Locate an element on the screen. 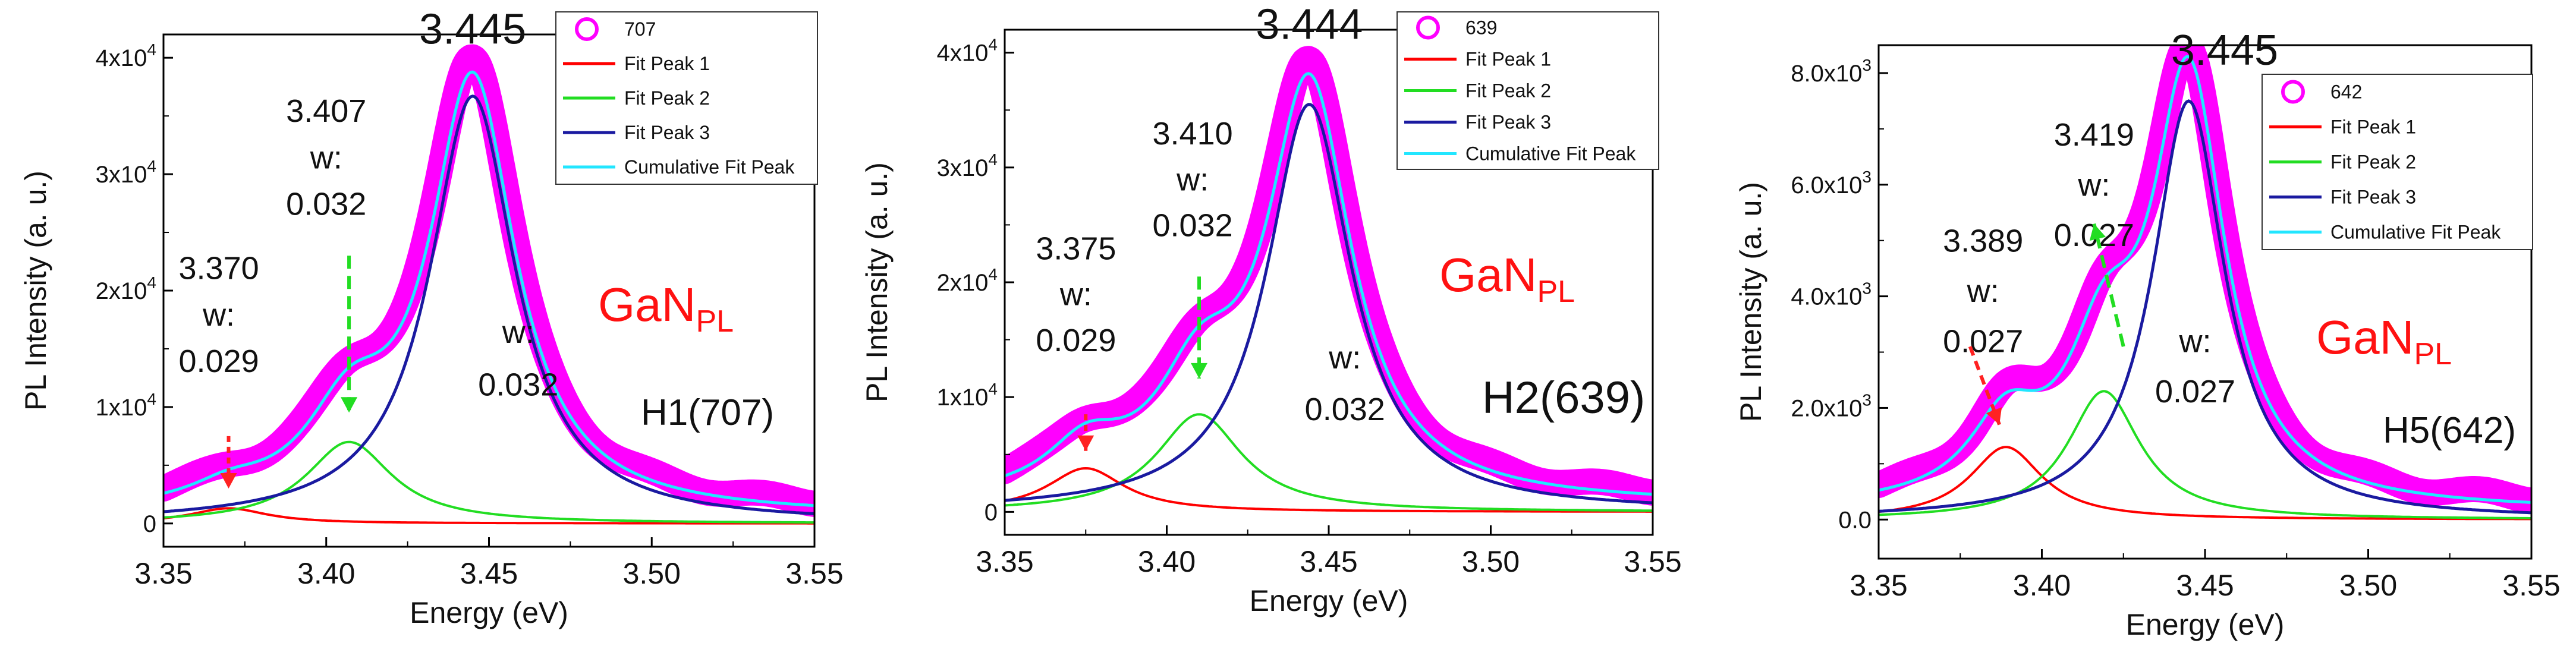 The width and height of the screenshot is (2576, 665). y-tick-base: 2.0x10 is located at coordinates (1826, 408).